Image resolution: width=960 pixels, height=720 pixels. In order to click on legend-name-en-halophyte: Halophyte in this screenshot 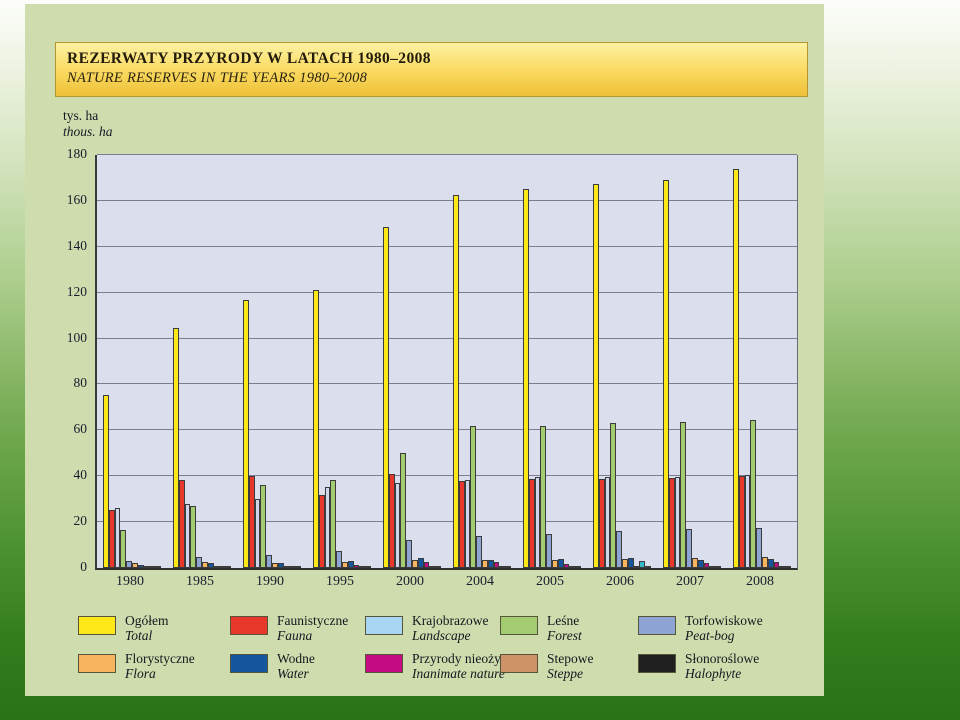, I will do `click(713, 674)`.